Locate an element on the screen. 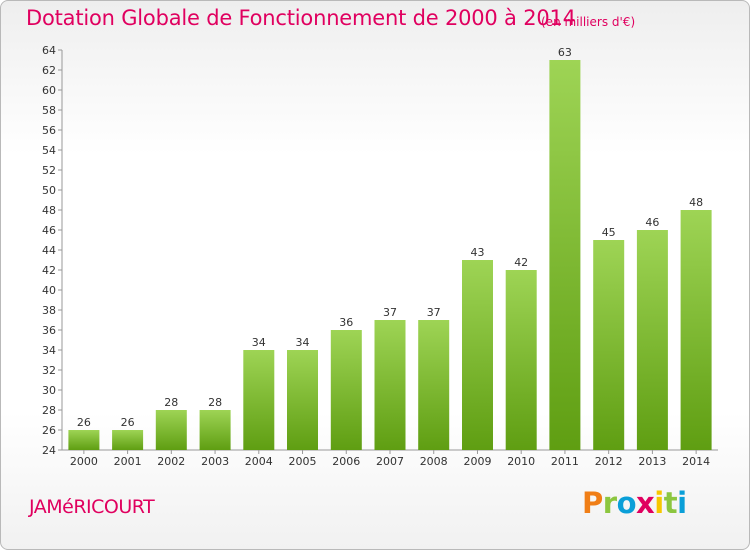 This screenshot has height=550, width=750. x-tick-label: 2007 is located at coordinates (390, 461).